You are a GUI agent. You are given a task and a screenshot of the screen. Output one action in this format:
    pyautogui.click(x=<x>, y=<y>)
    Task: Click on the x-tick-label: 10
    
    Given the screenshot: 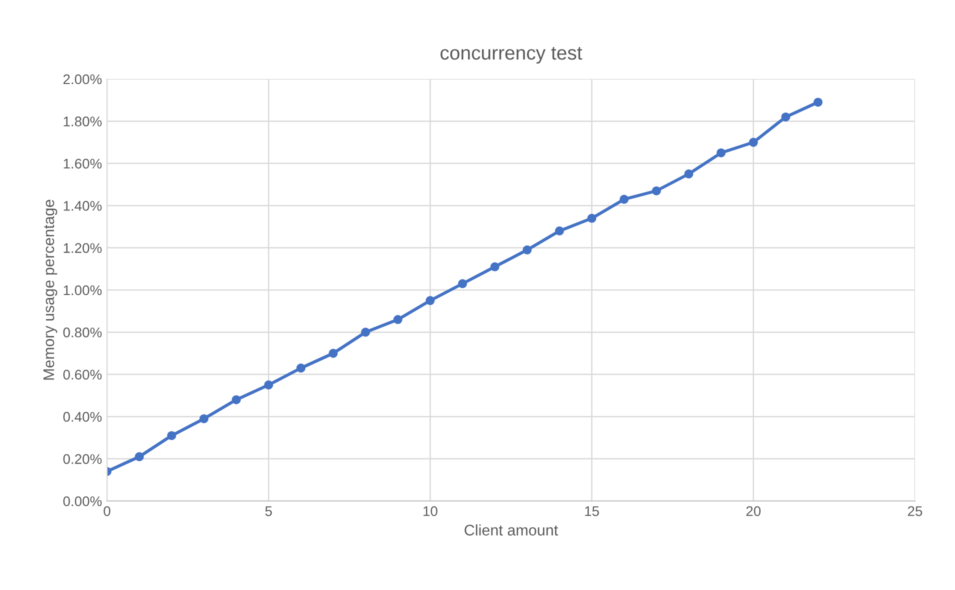 What is the action you would take?
    pyautogui.click(x=431, y=511)
    